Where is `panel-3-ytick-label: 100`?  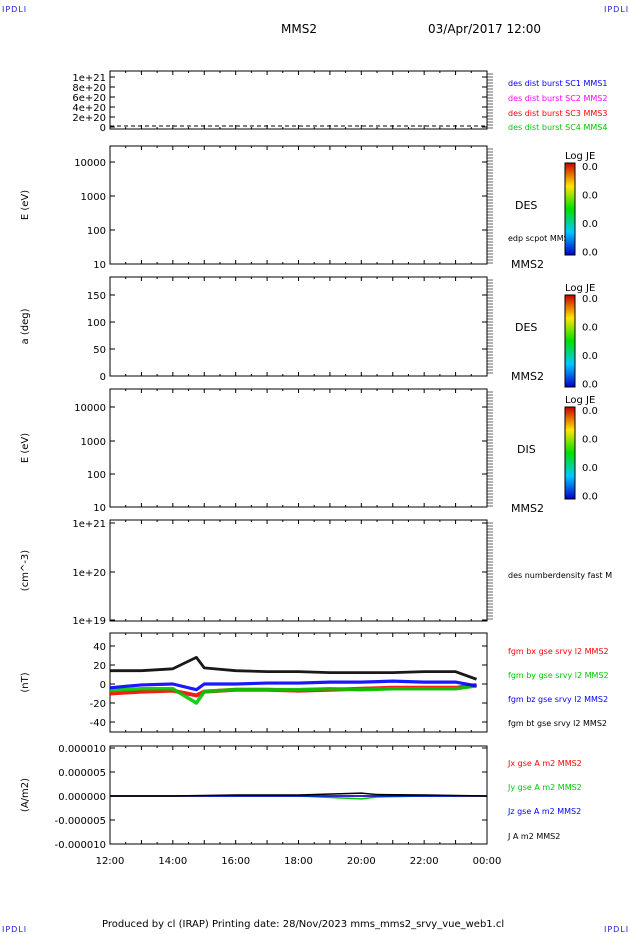 panel-3-ytick-label: 100 is located at coordinates (96, 475).